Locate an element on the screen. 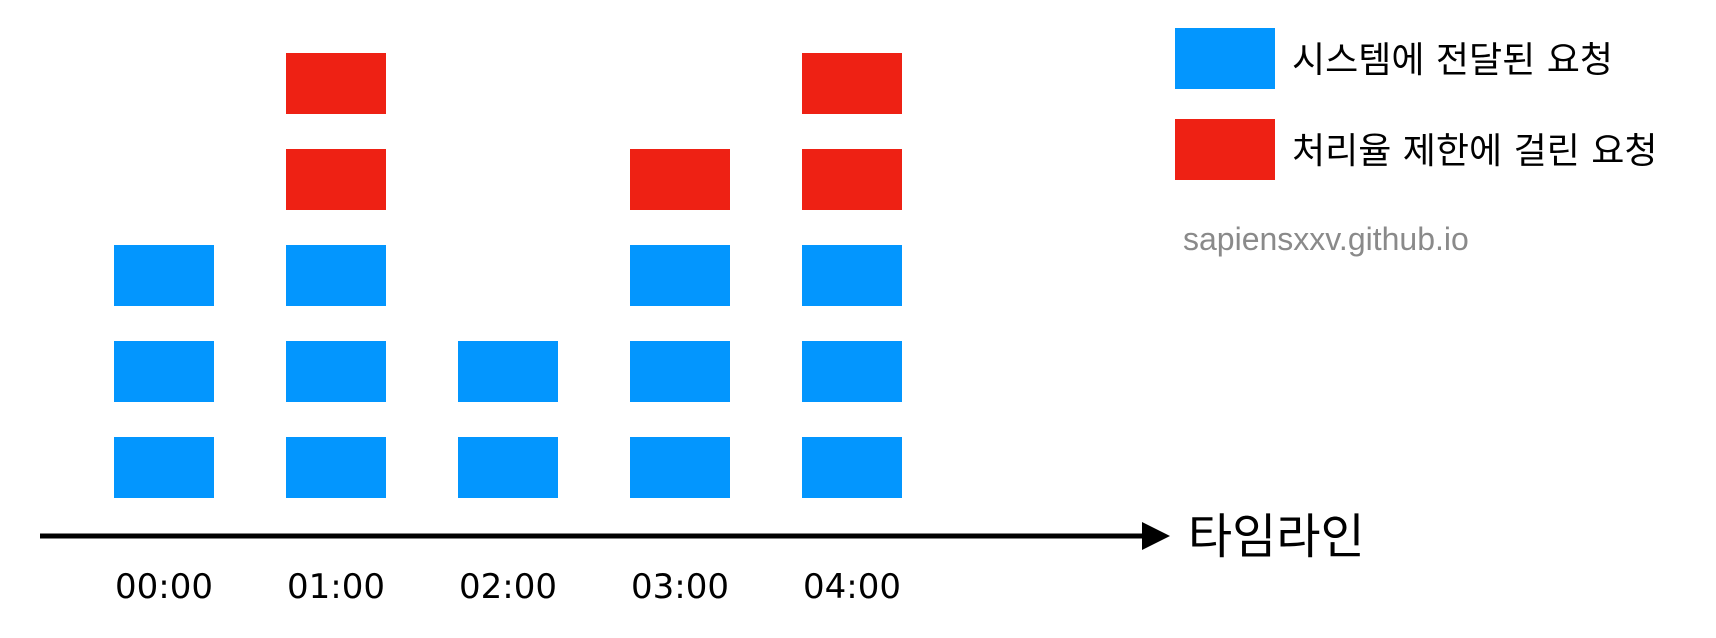 The height and width of the screenshot is (638, 1716). legend: 시스템에 전달된 요청 처리율 제한에 걸린 요청 is located at coordinates (1416, 104).